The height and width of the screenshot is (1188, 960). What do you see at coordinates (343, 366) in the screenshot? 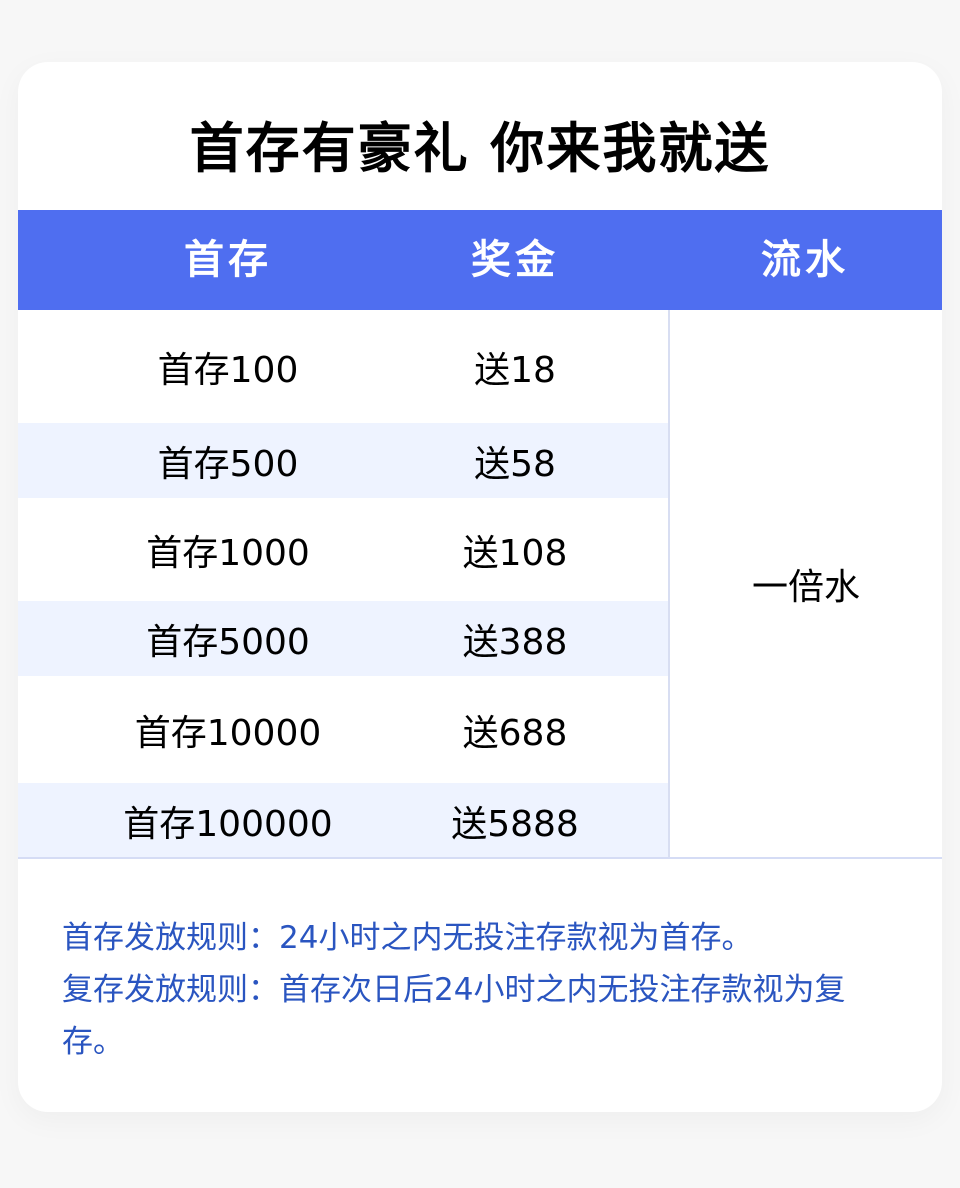
I see `table-row: 首存100 送18` at bounding box center [343, 366].